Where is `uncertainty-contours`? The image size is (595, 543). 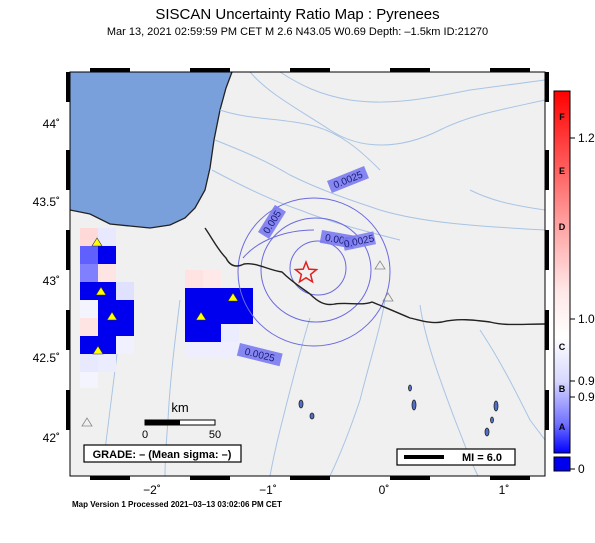
uncertainty-contours is located at coordinates (314, 272).